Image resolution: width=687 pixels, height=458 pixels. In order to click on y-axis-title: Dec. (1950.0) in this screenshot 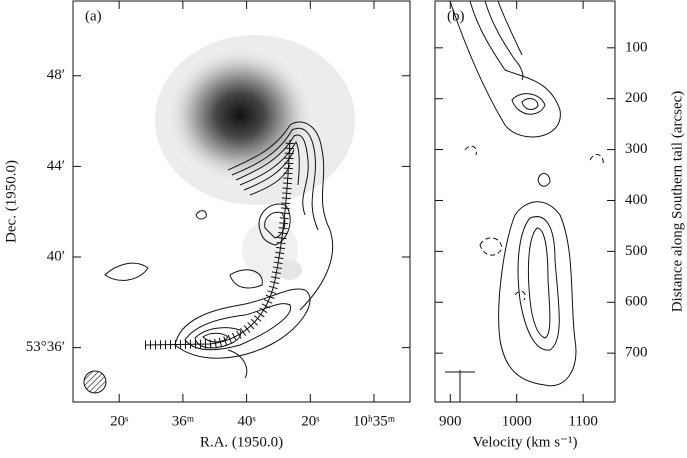, I will do `click(11, 201)`.